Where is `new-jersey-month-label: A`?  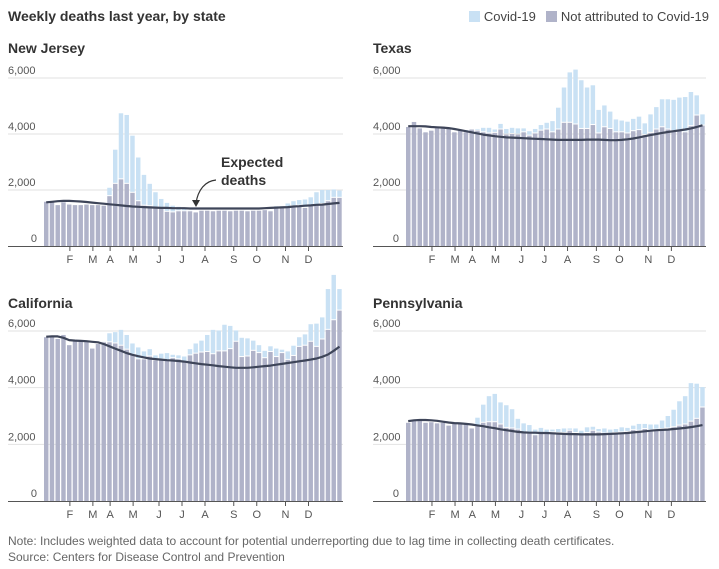 new-jersey-month-label: A is located at coordinates (110, 260).